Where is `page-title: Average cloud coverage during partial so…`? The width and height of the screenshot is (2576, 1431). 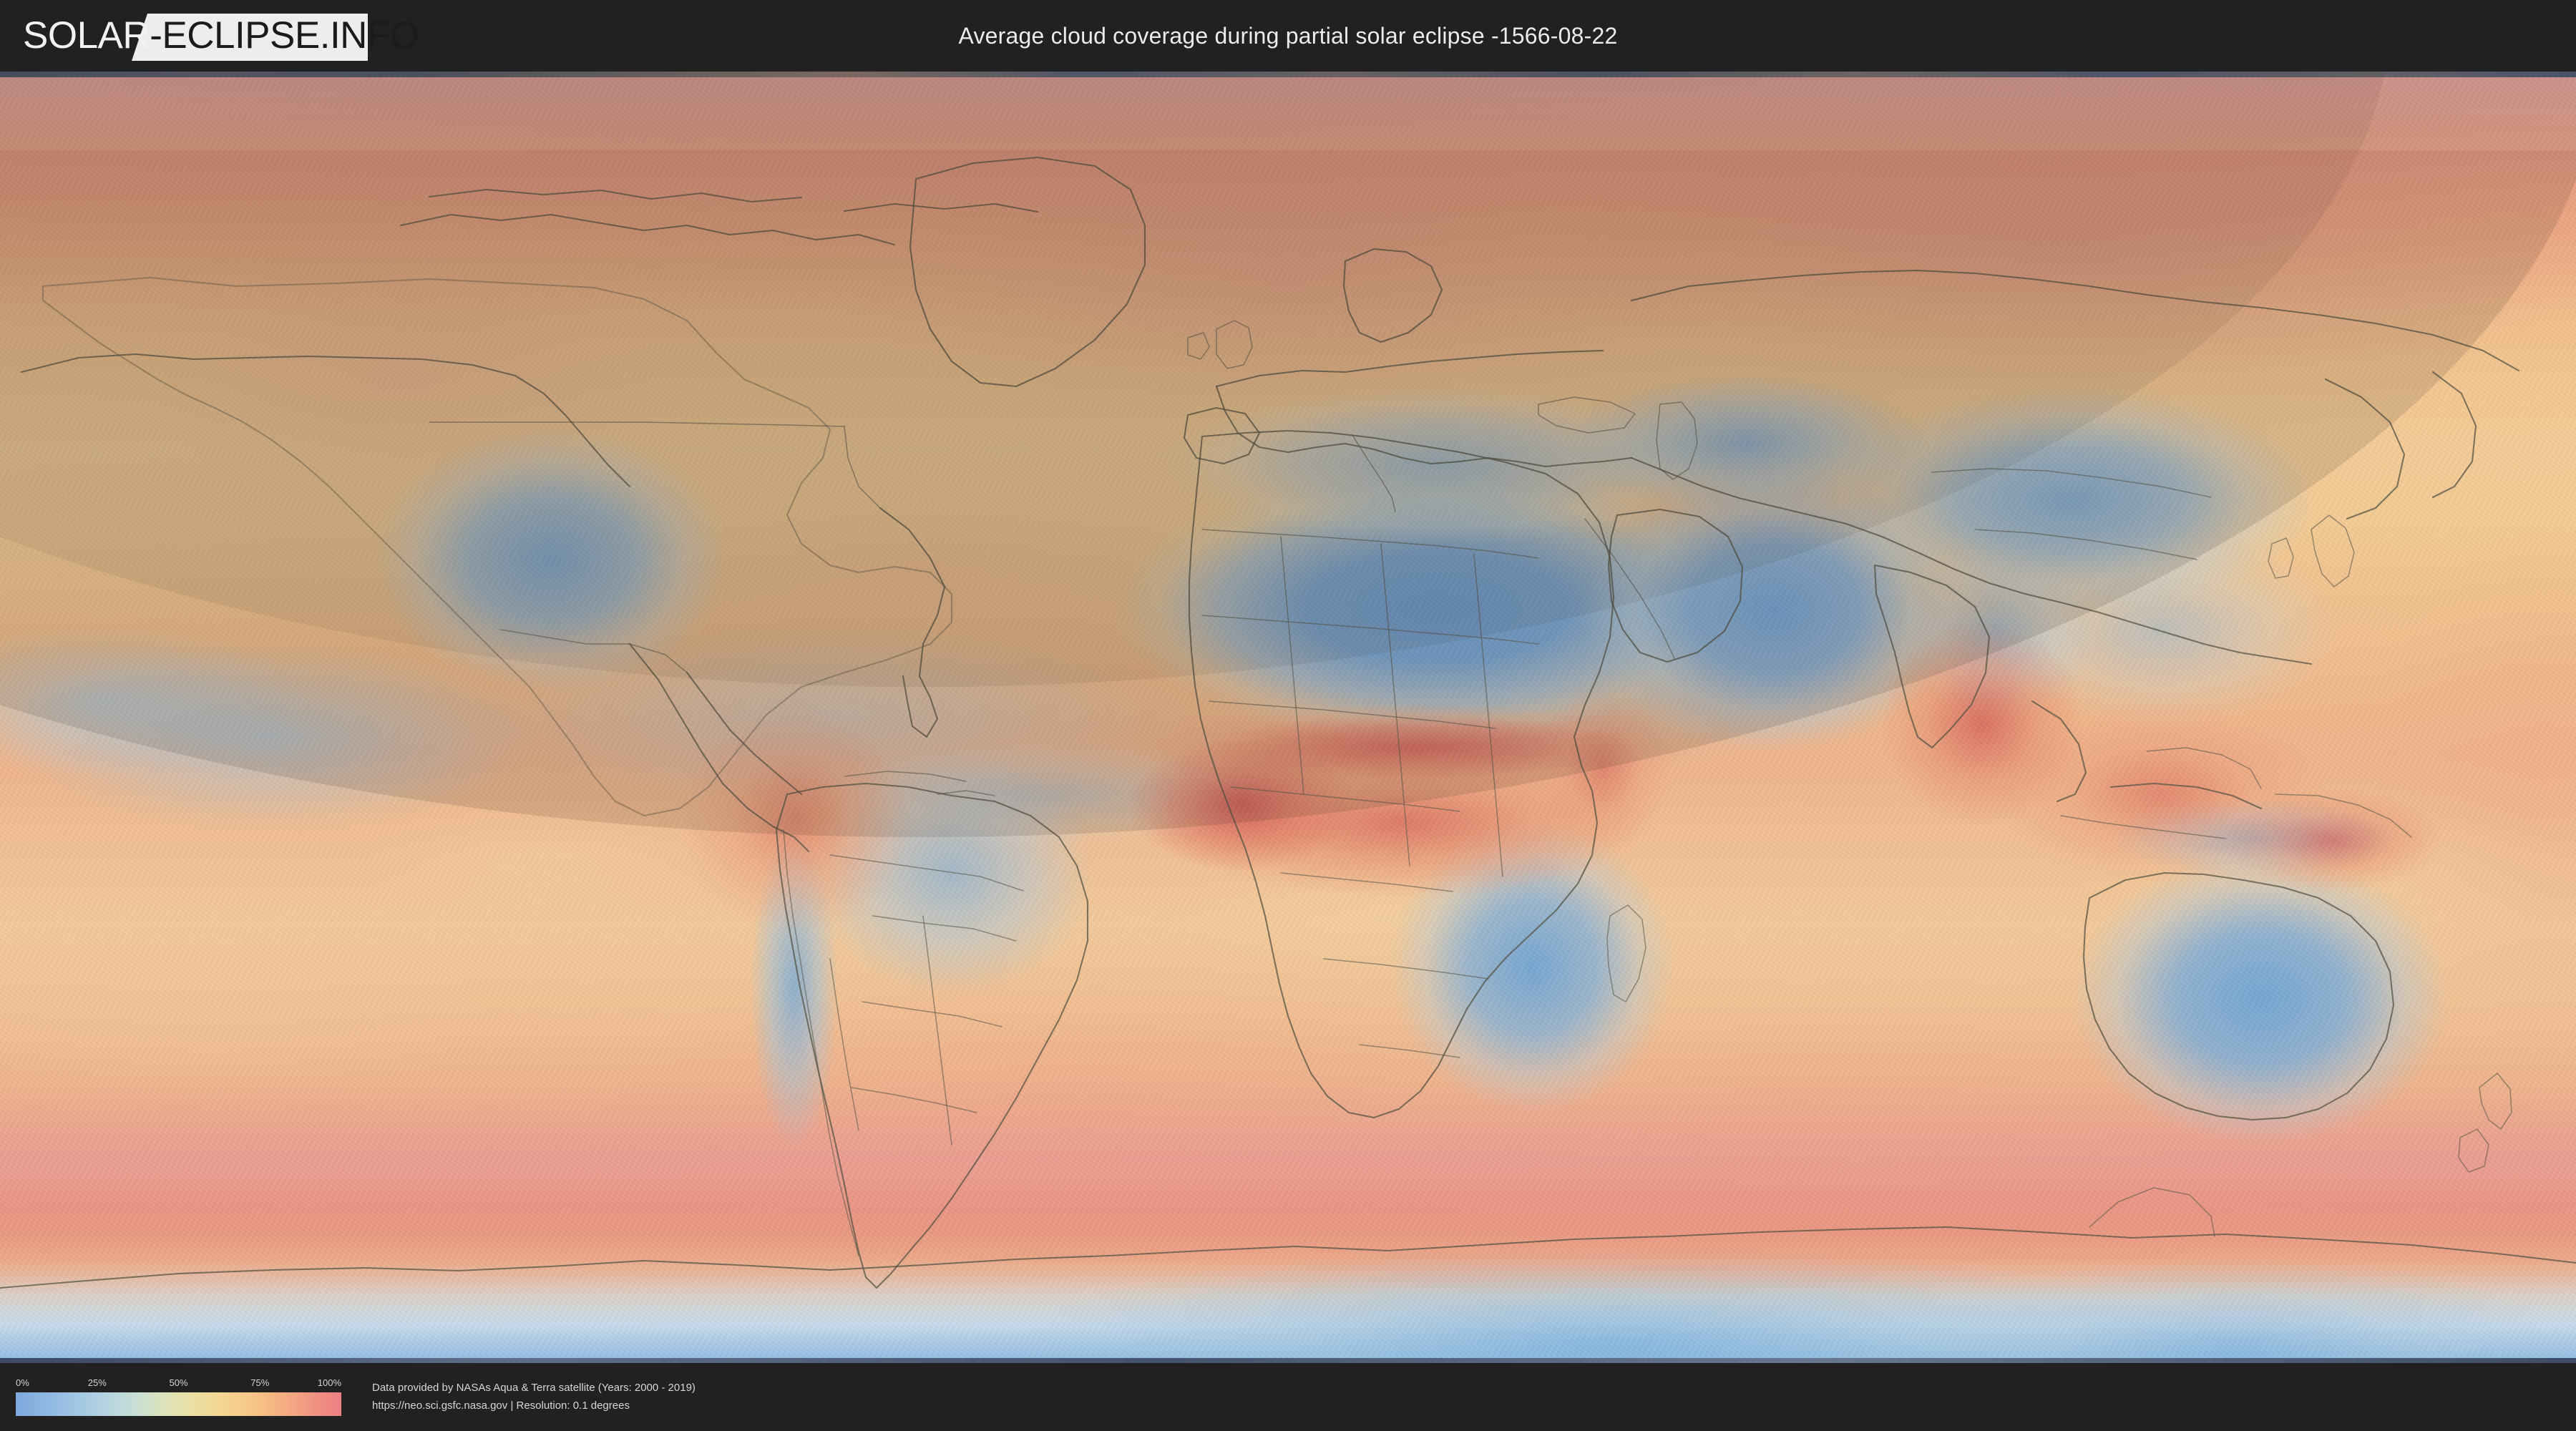 page-title: Average cloud coverage during partial so… is located at coordinates (1288, 36).